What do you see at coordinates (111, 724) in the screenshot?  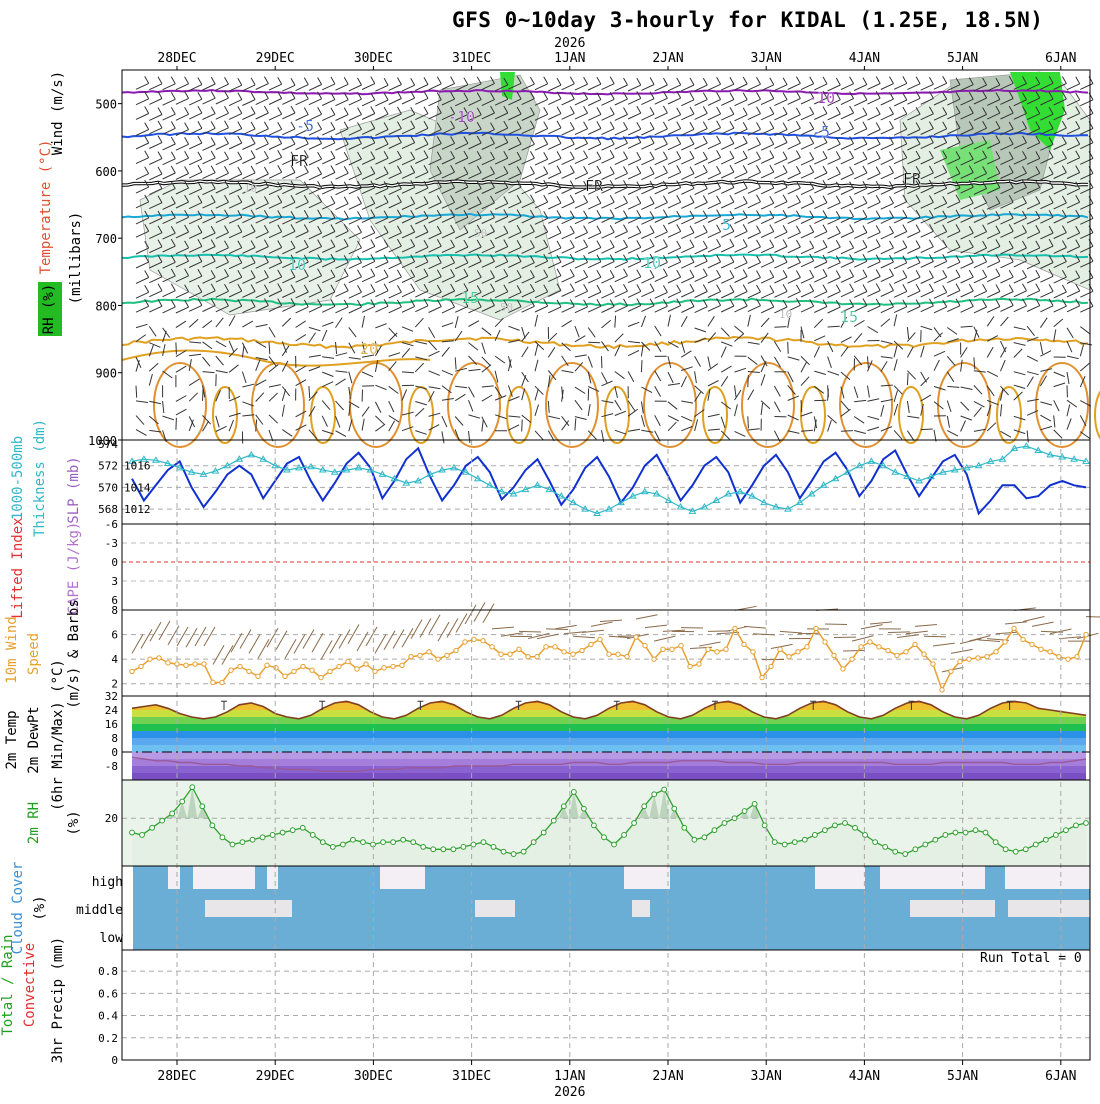 I see `temp-tick-16: 16` at bounding box center [111, 724].